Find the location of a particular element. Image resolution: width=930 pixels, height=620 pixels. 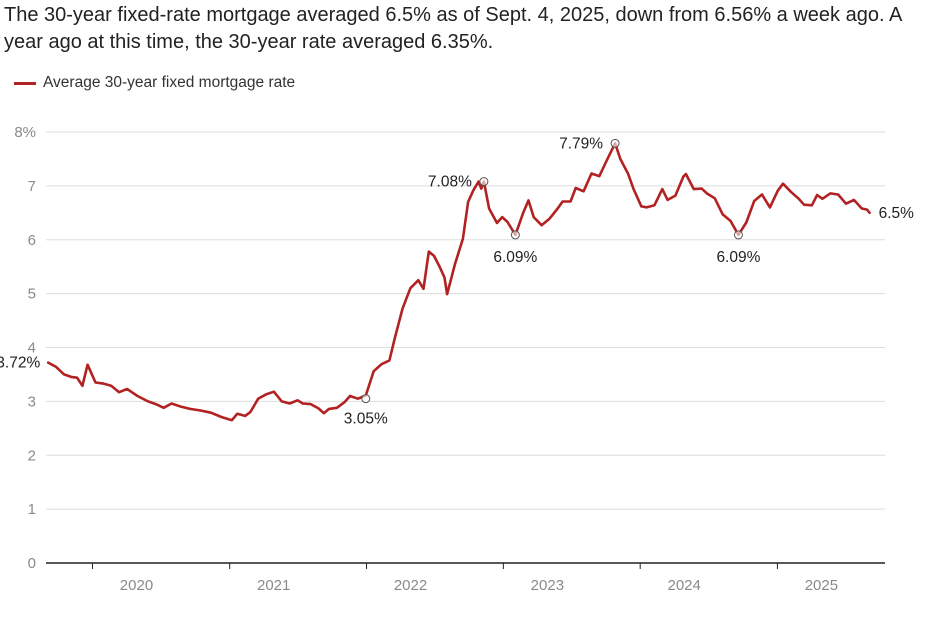

y-tick-label: 0 is located at coordinates (32, 563).